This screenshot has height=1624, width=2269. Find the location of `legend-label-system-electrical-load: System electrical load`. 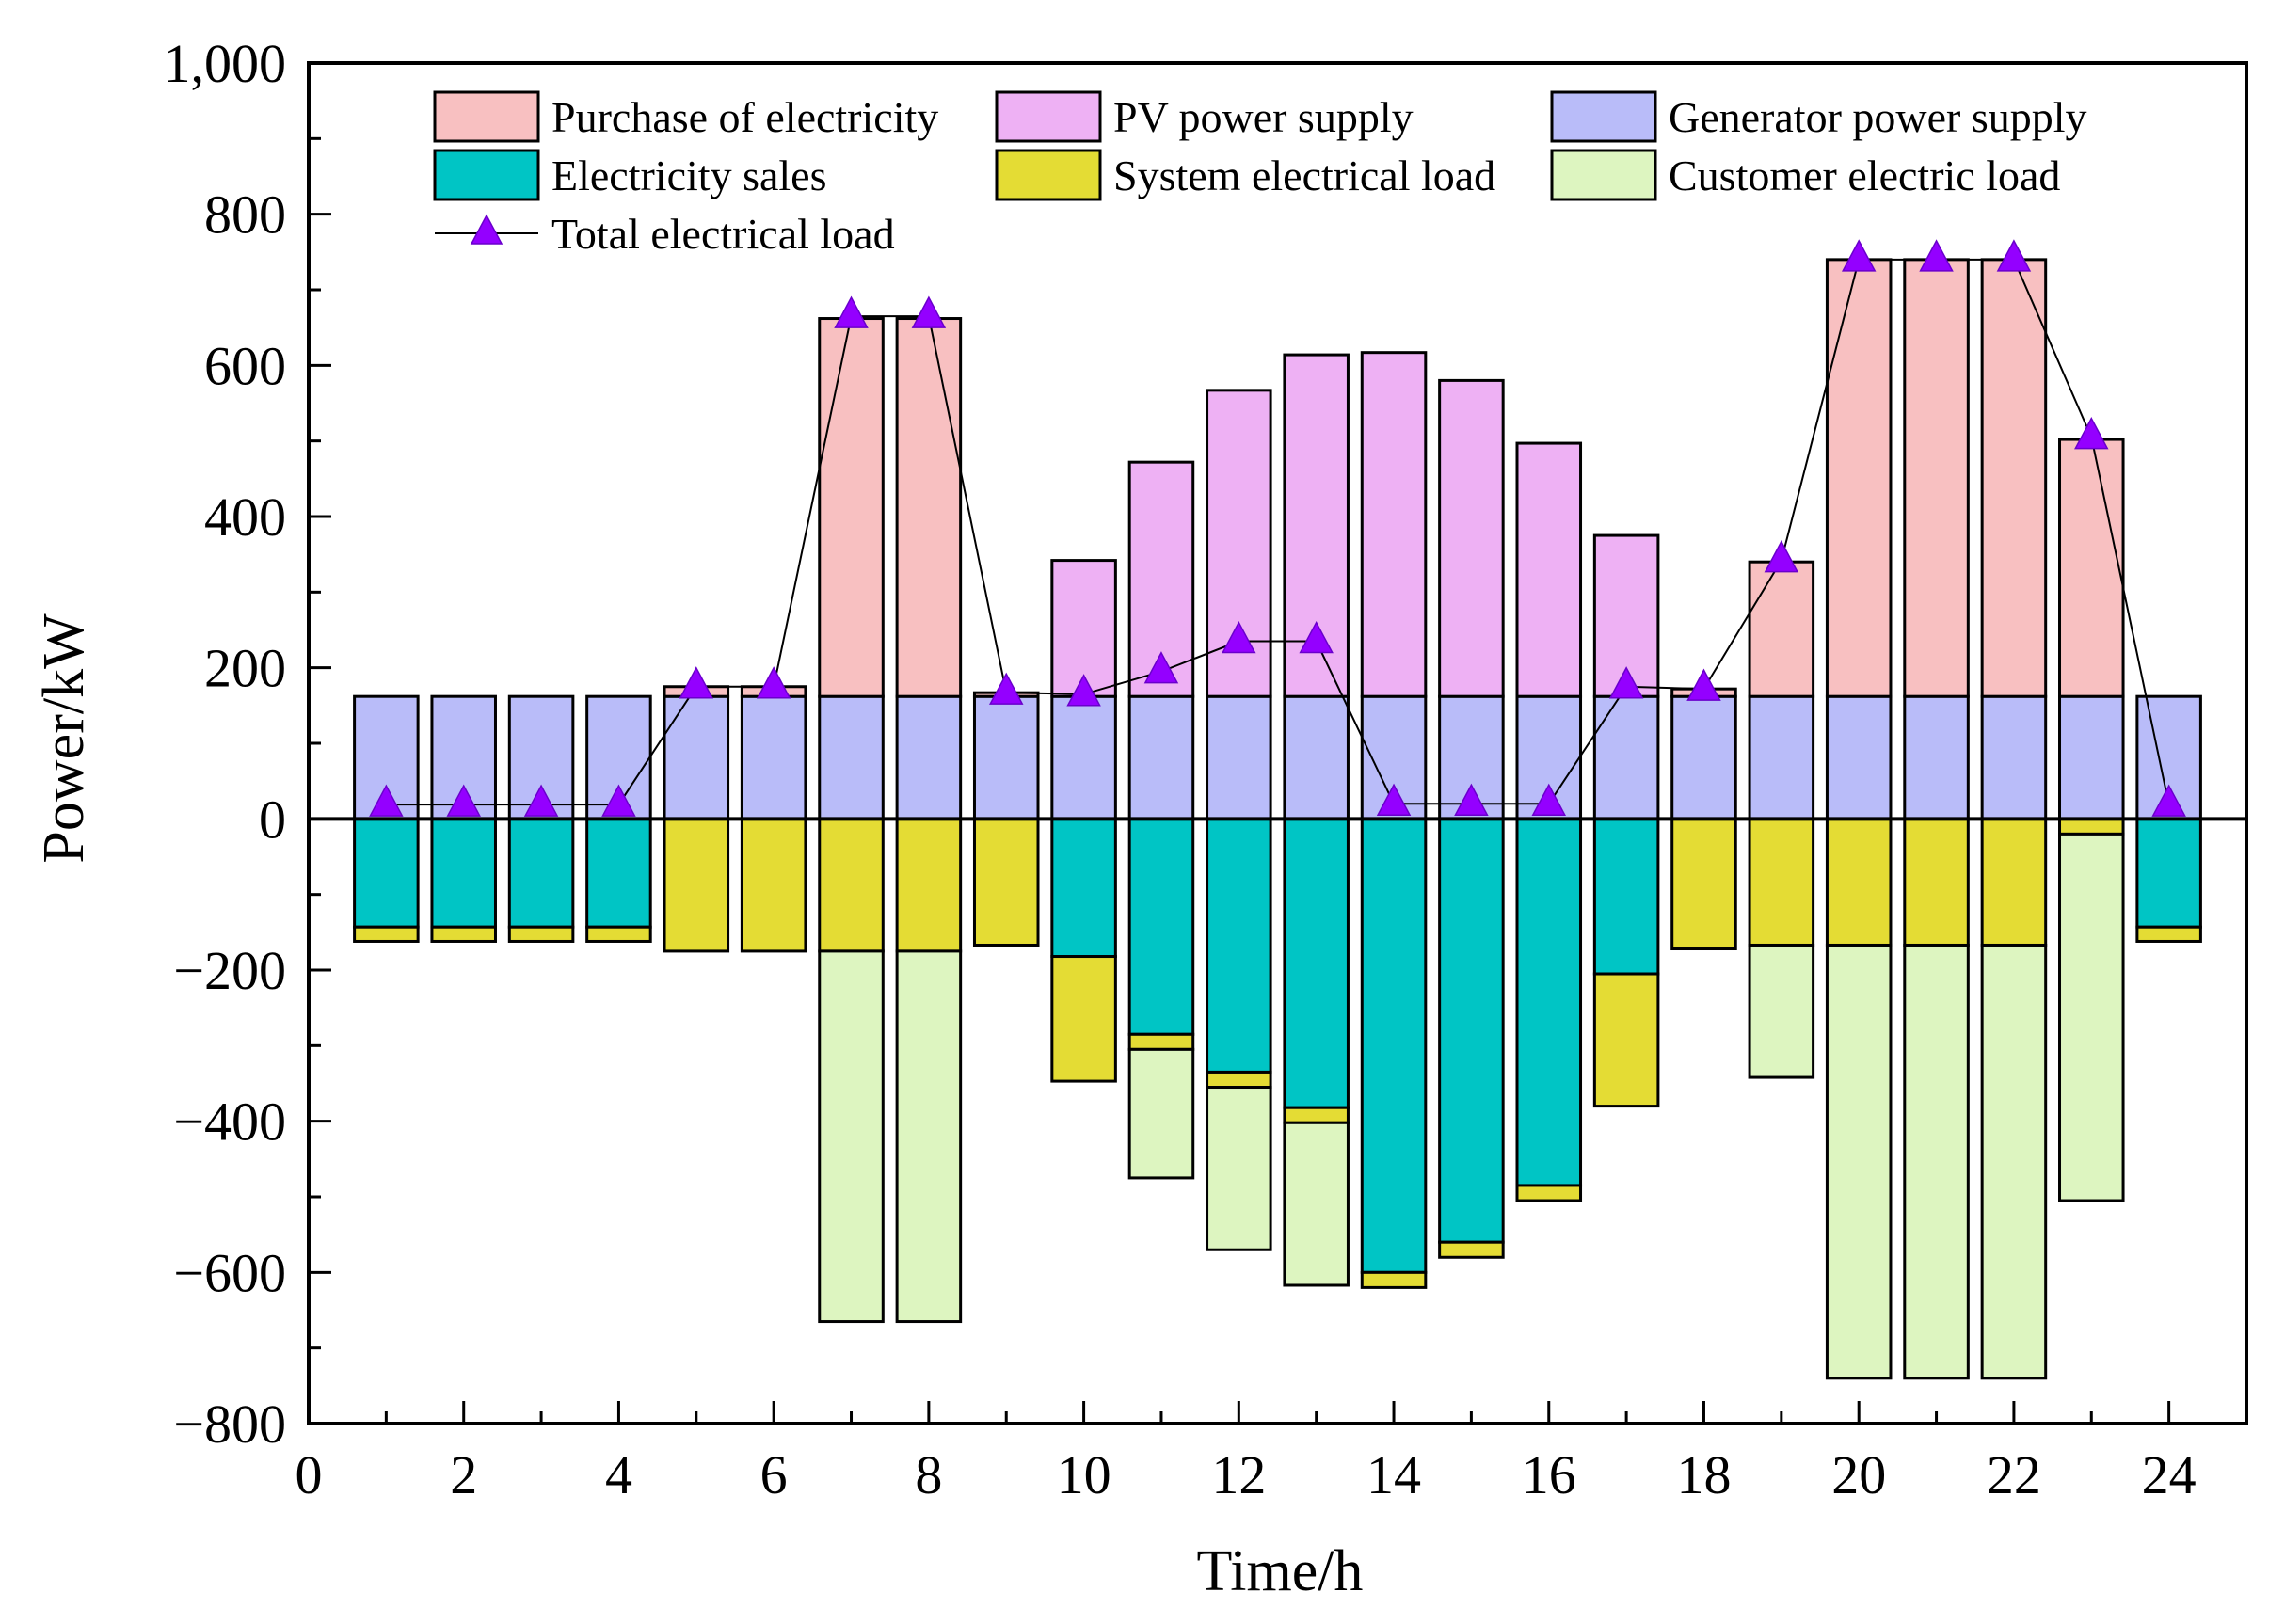

legend-label-system-electrical-load: System electrical load is located at coordinates (1304, 175).